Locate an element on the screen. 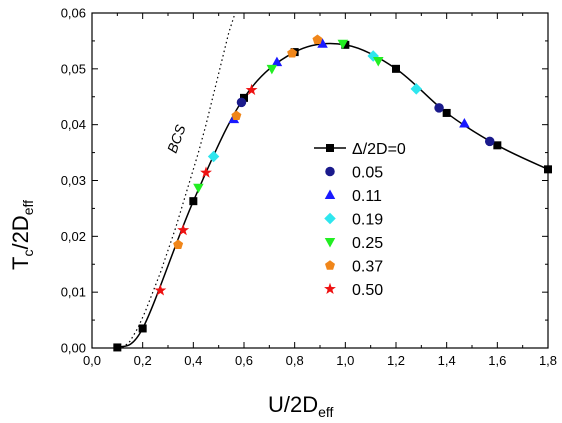 The height and width of the screenshot is (423, 562). y-axis-title-mid: /2D is located at coordinates (20, 232).